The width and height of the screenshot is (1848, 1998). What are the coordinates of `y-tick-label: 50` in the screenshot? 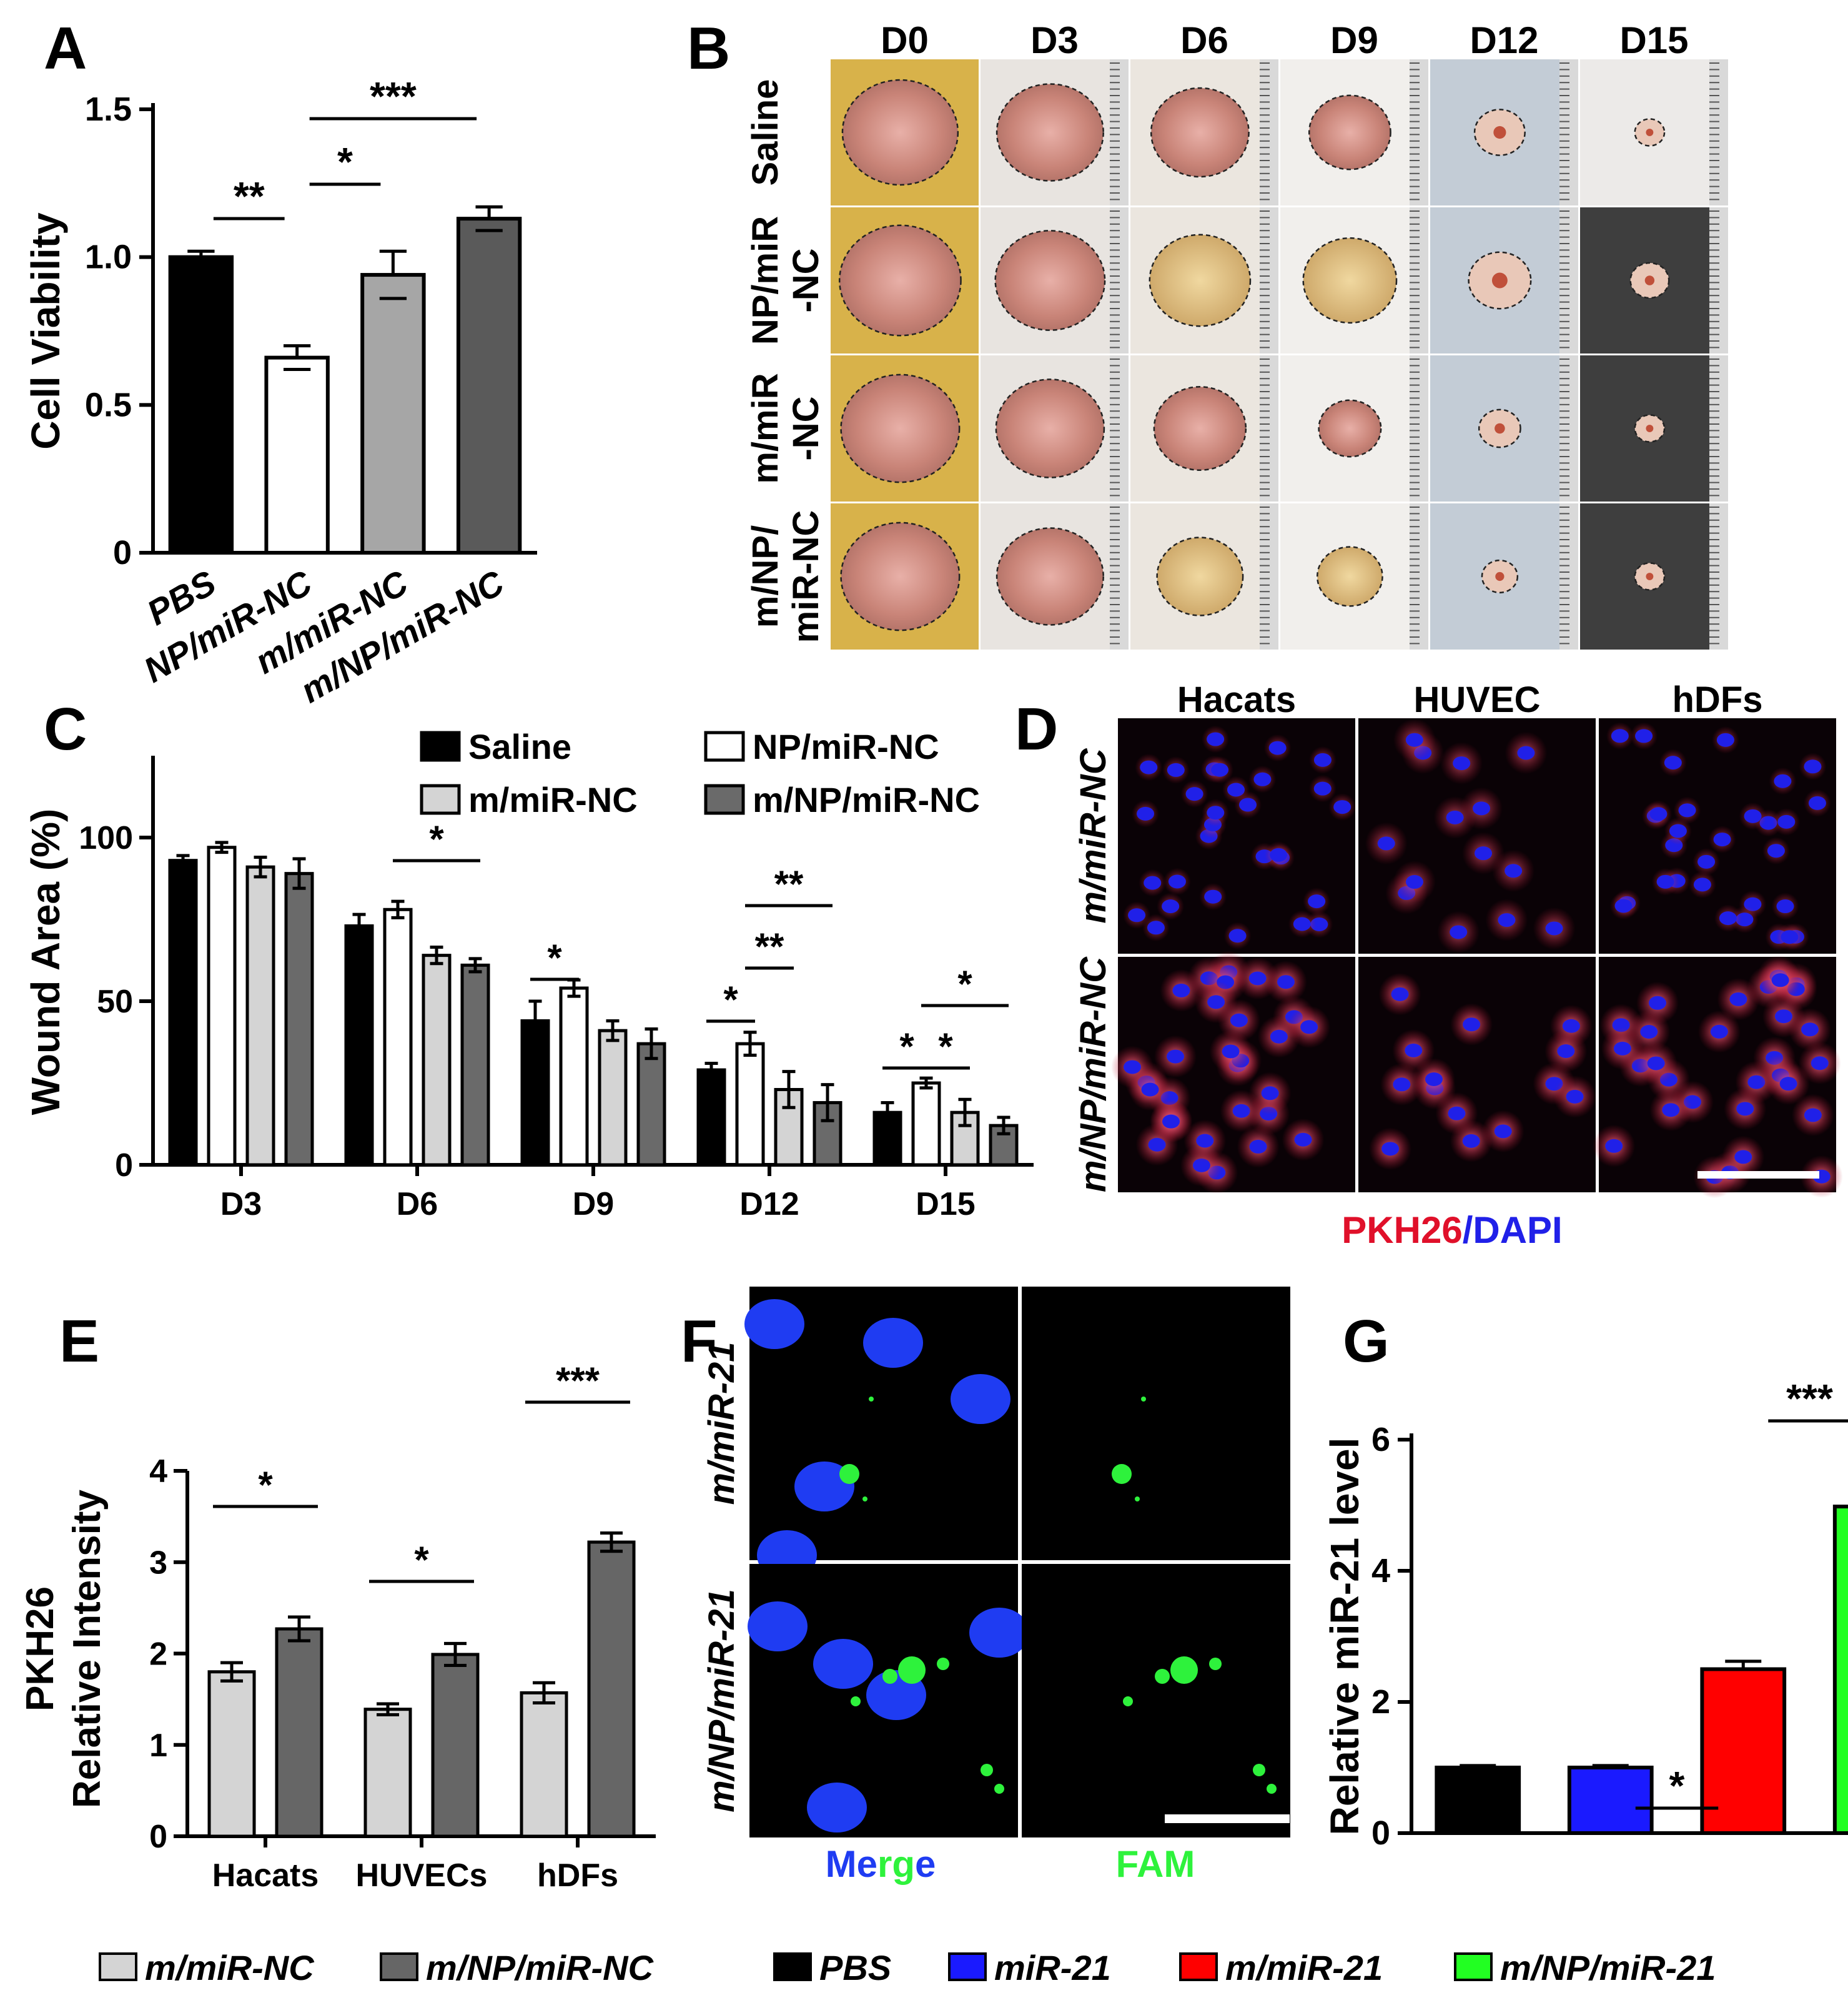 It's located at (115, 1002).